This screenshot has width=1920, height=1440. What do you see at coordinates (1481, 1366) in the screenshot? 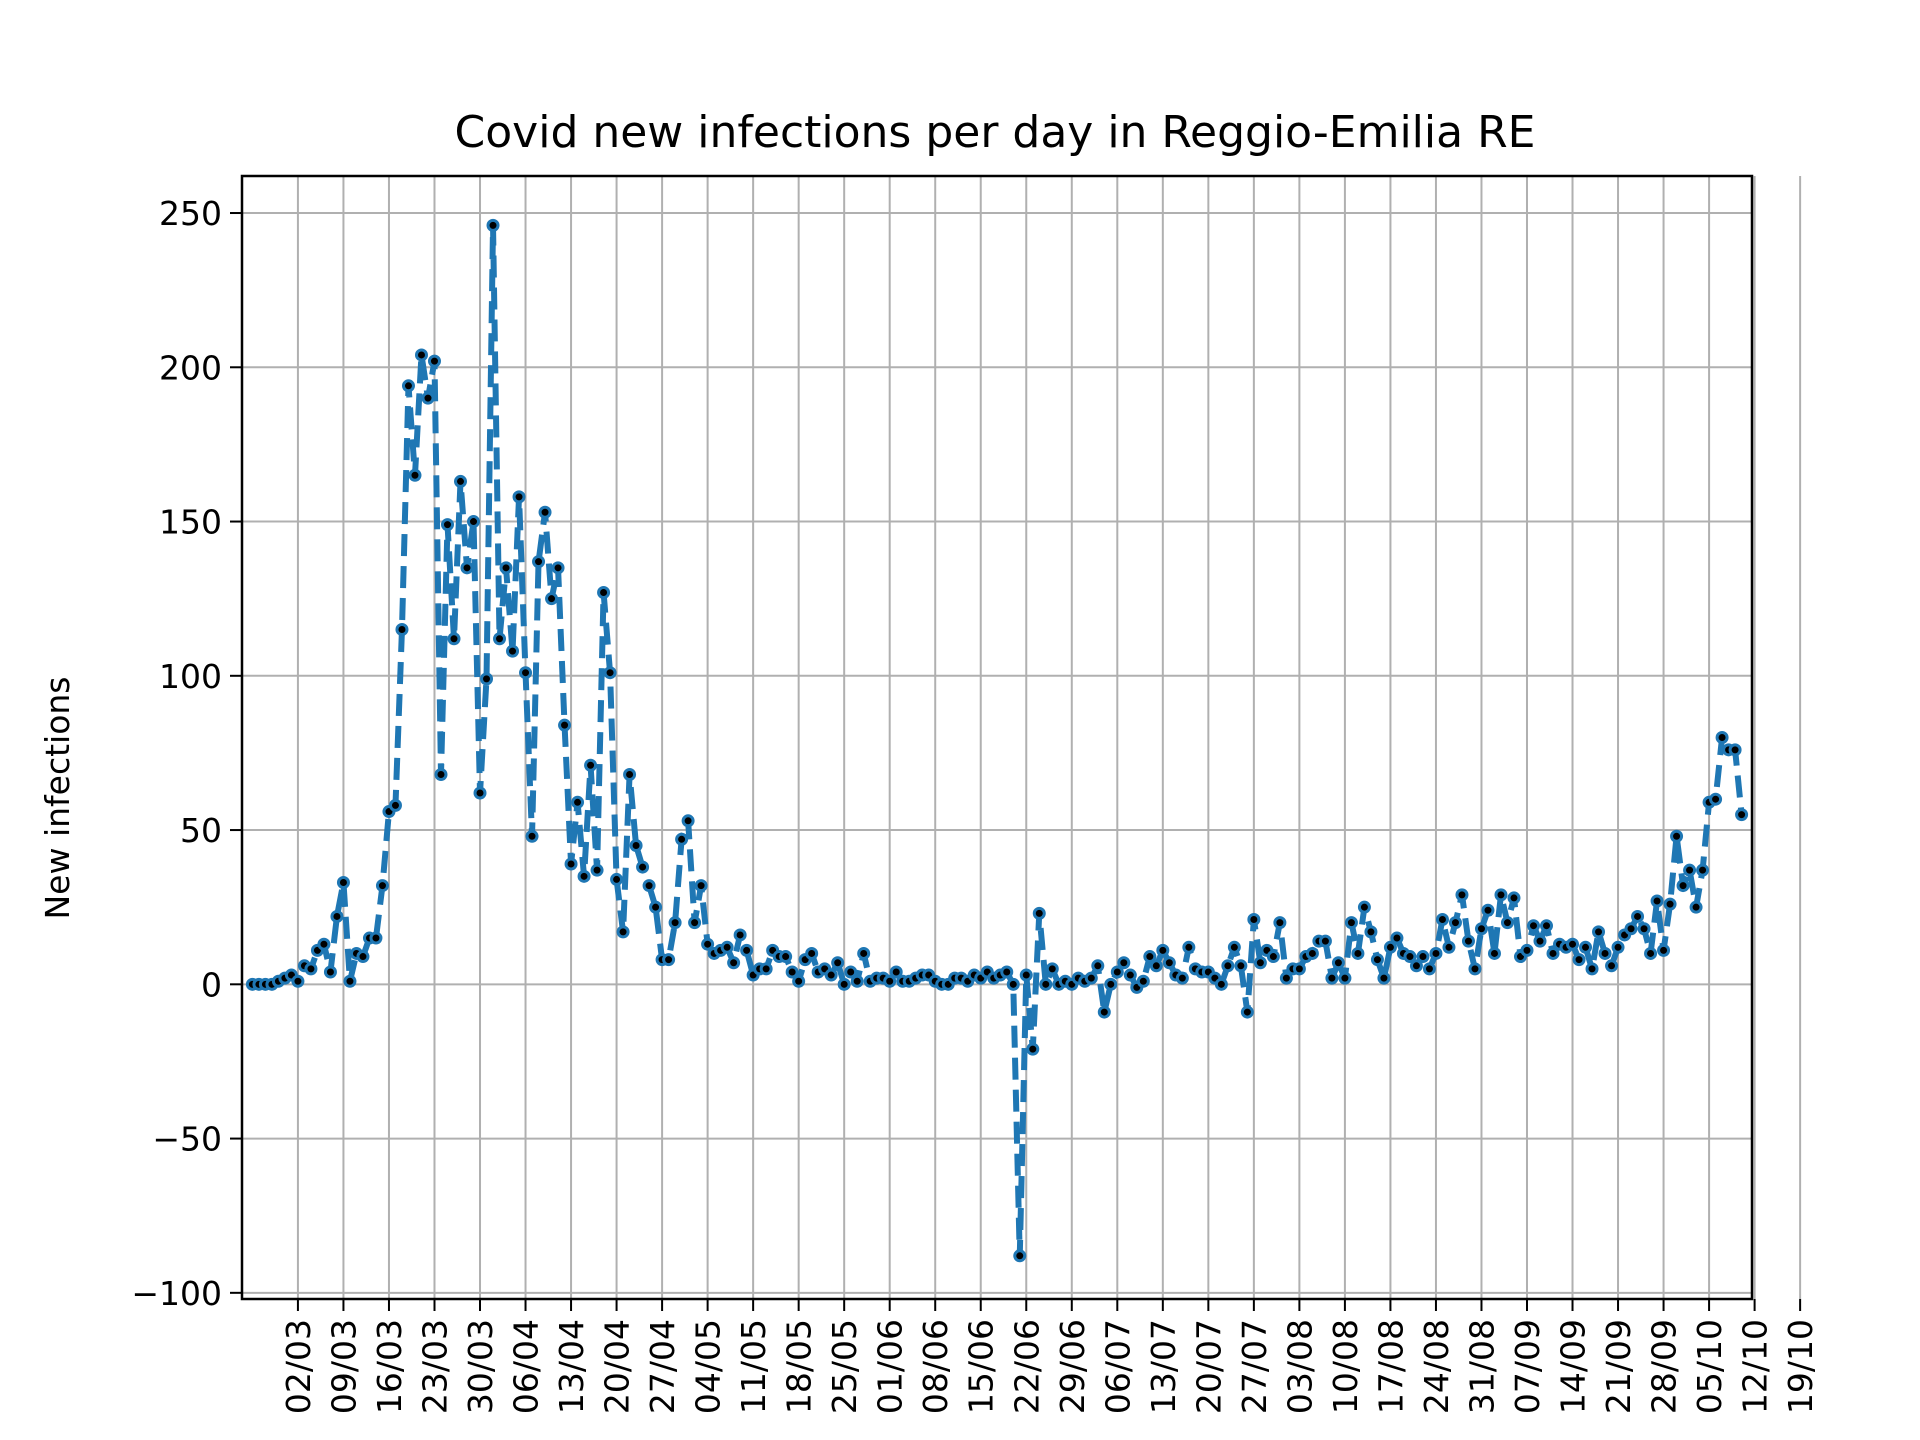
I see `x-tick-label: 31/08` at bounding box center [1481, 1366].